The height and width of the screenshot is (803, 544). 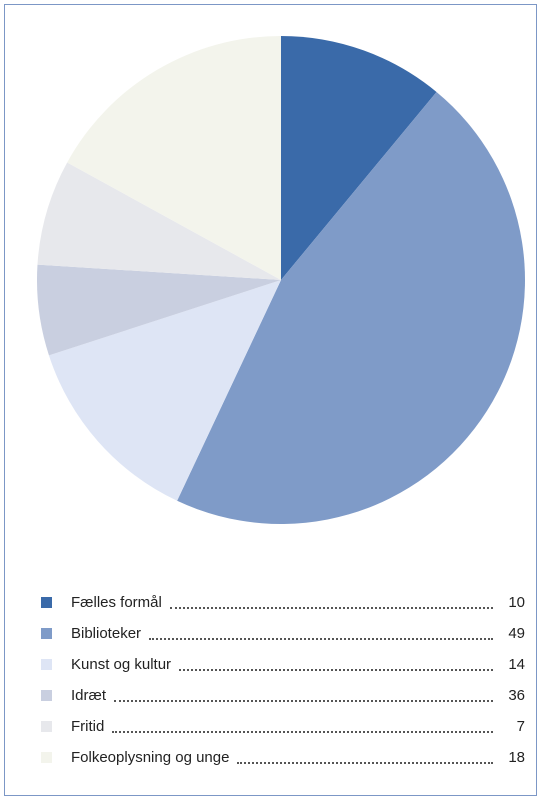 I want to click on legend-label: Folkeoplysning og unge, so click(x=150, y=757).